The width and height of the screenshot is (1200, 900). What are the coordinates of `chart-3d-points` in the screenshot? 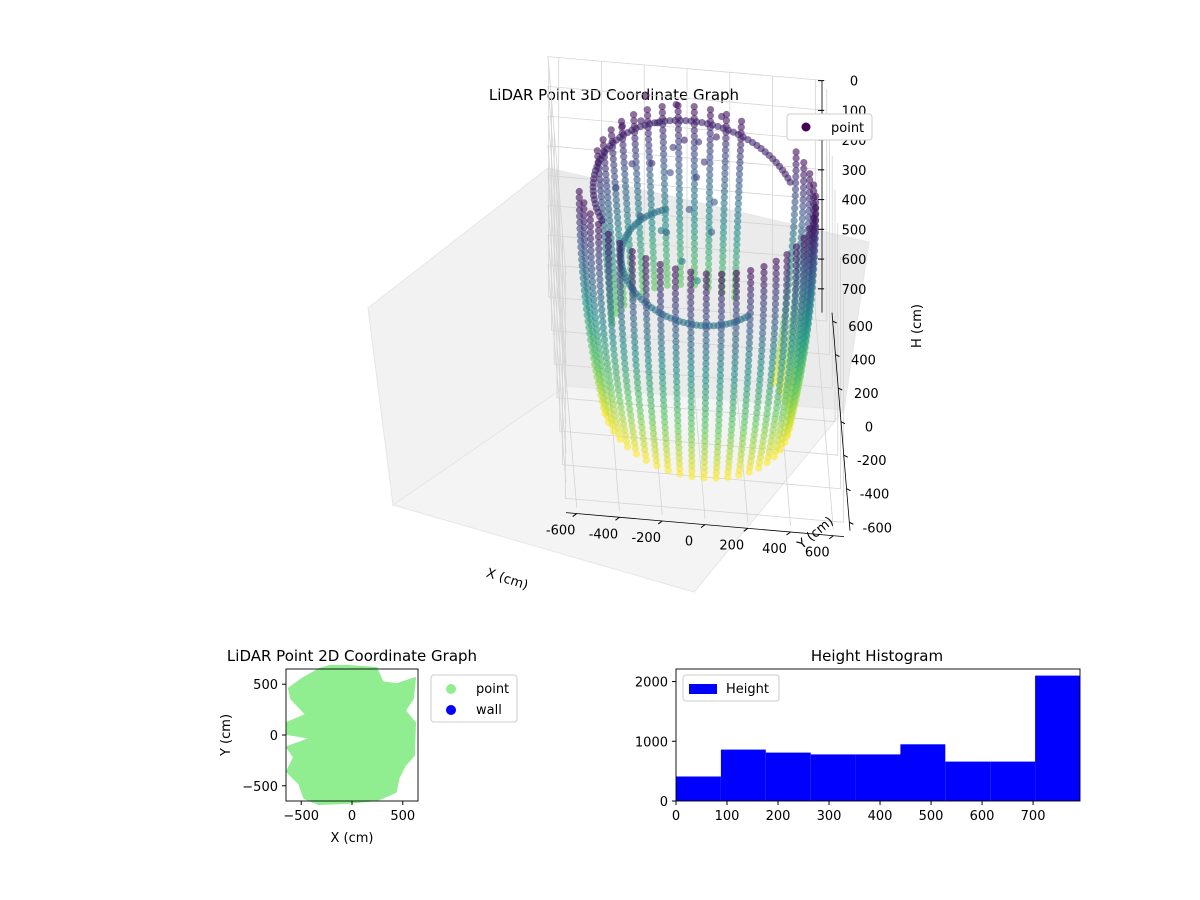 It's located at (697, 287).